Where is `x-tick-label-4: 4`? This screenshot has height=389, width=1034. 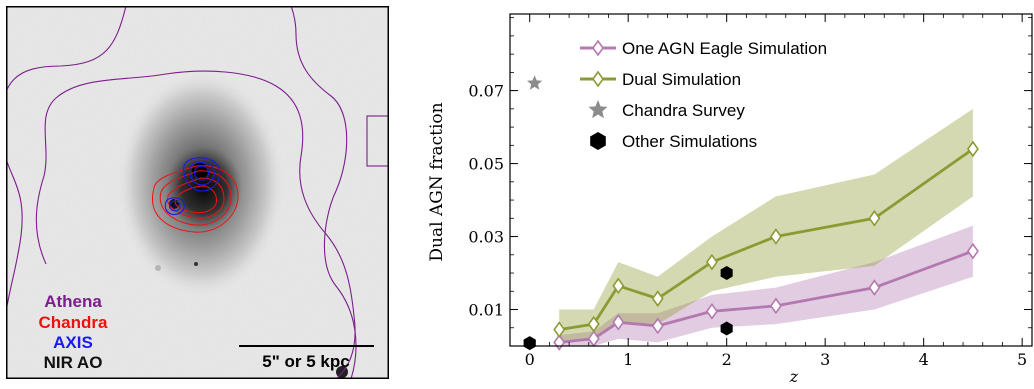
x-tick-label-4: 4 is located at coordinates (924, 359).